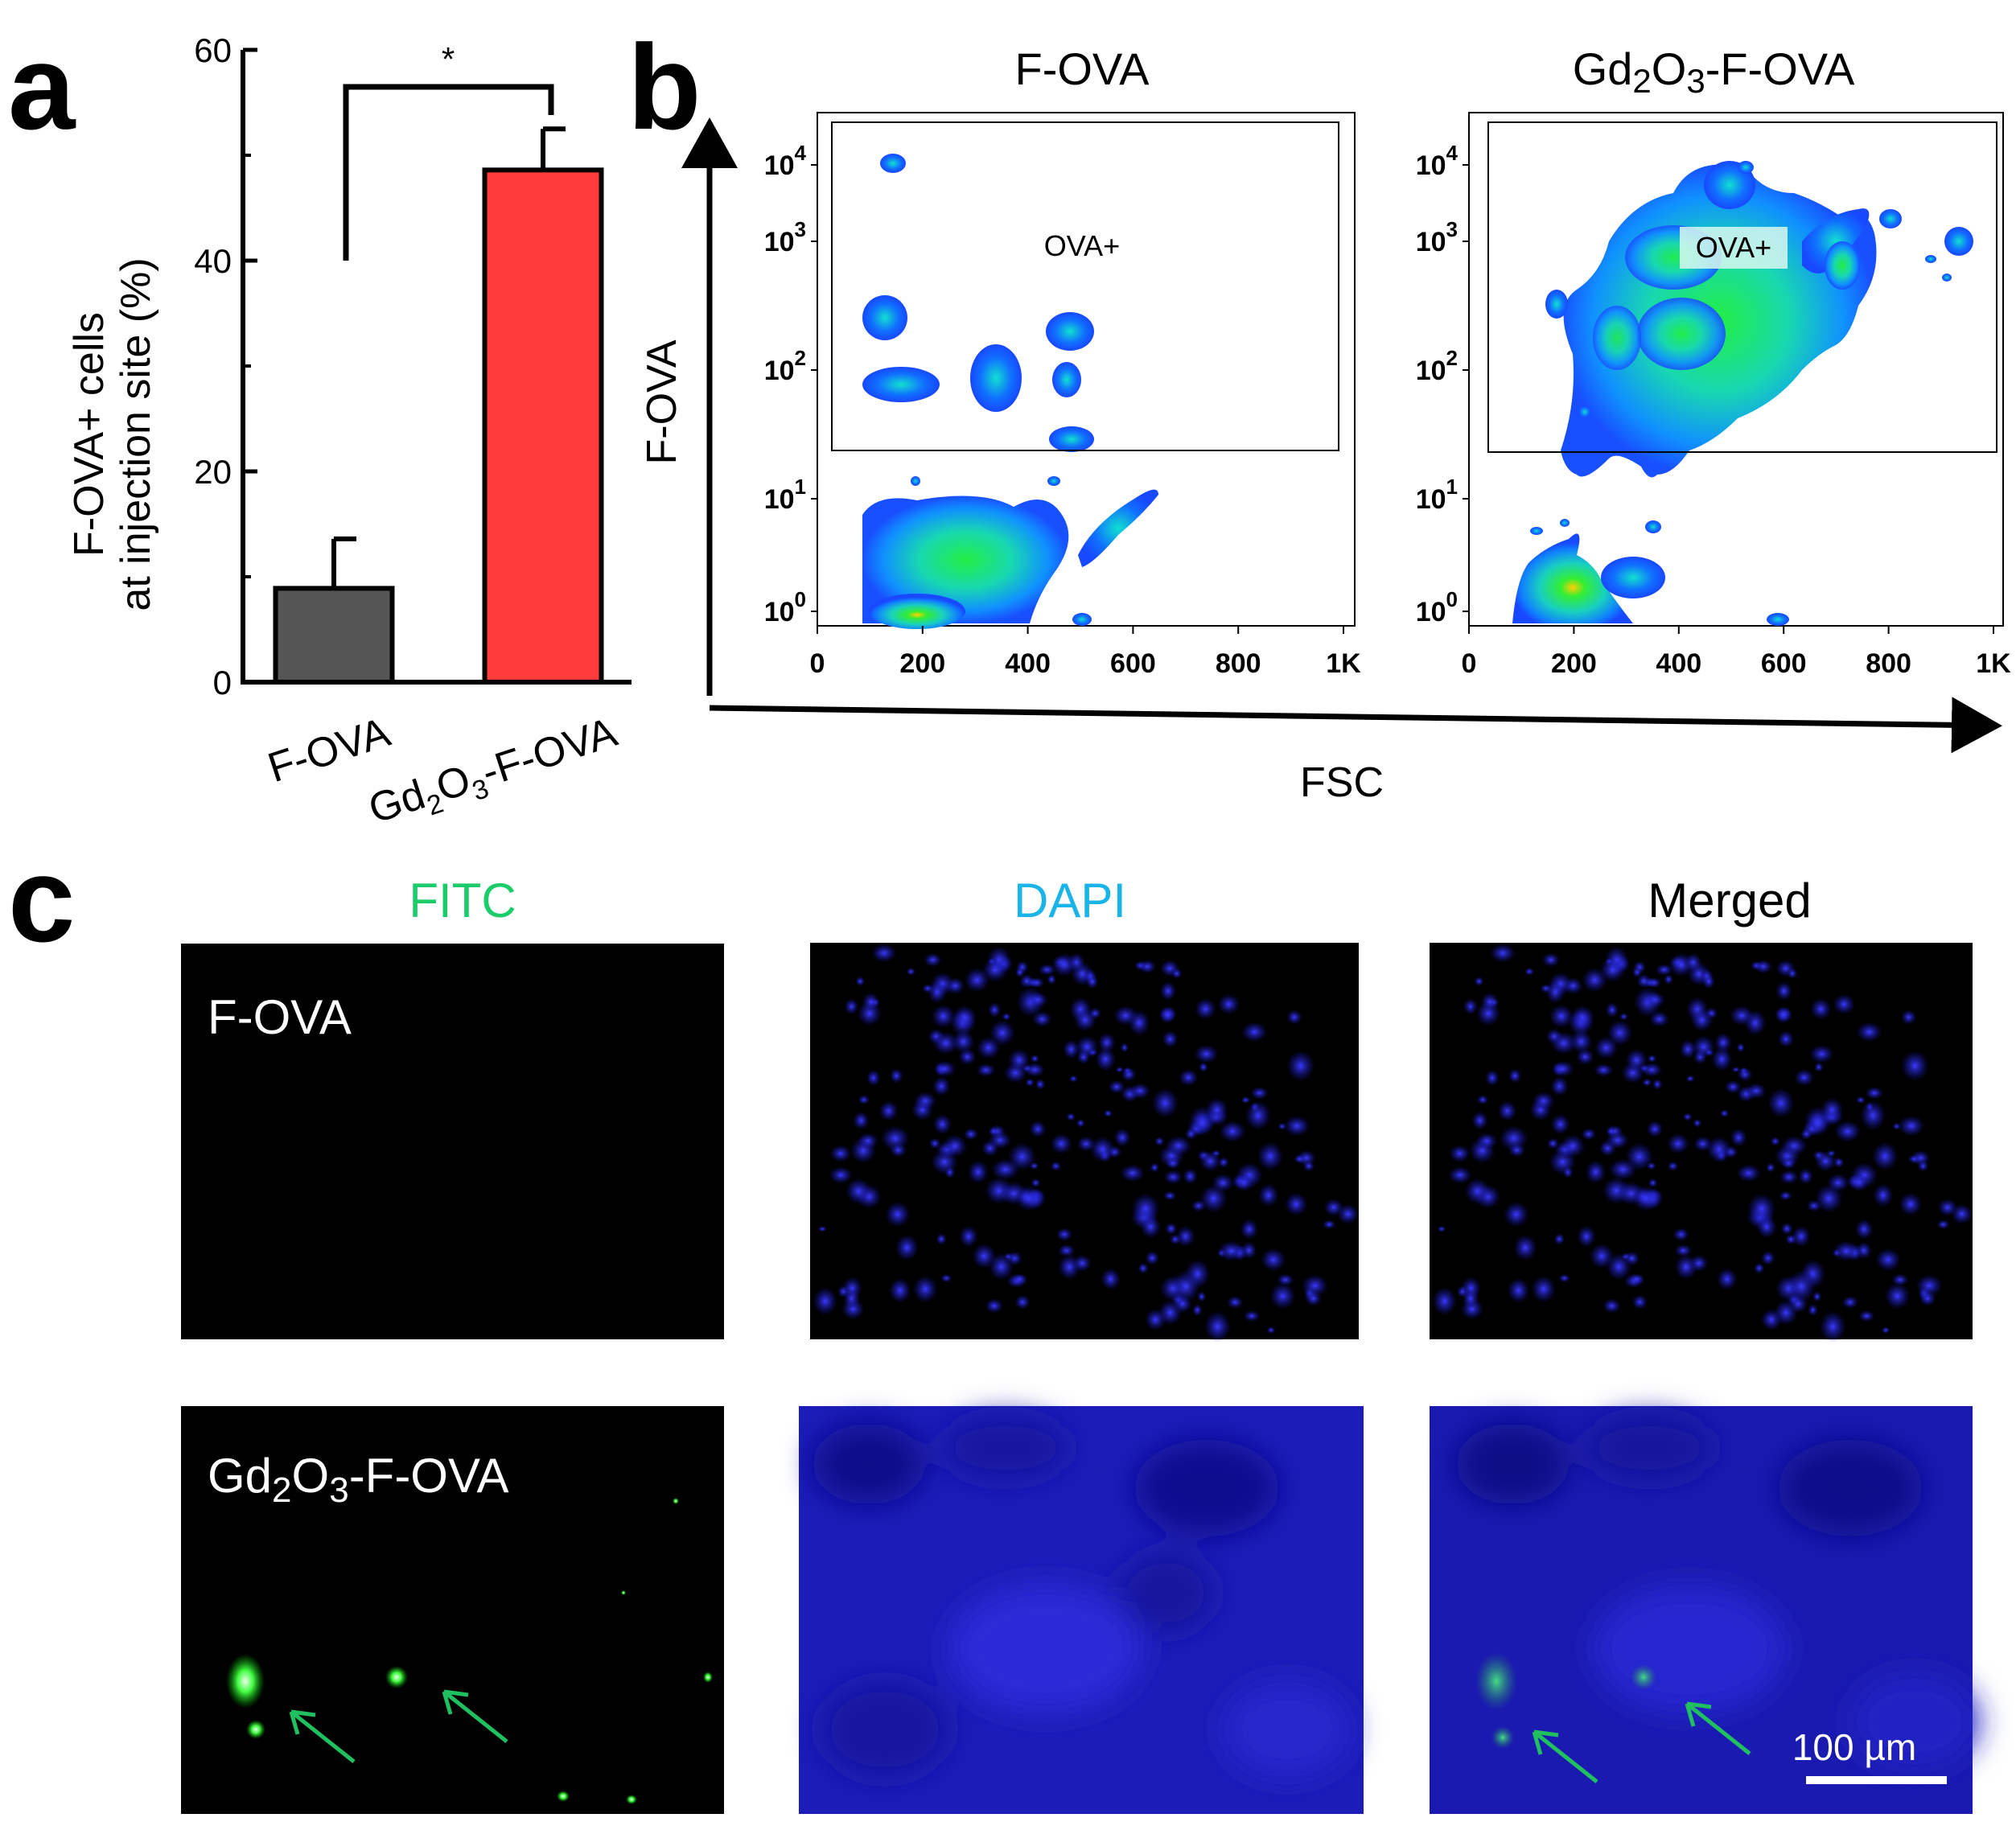 This screenshot has height=1826, width=2016. What do you see at coordinates (1356, 725) in the screenshot?
I see `x-arrow` at bounding box center [1356, 725].